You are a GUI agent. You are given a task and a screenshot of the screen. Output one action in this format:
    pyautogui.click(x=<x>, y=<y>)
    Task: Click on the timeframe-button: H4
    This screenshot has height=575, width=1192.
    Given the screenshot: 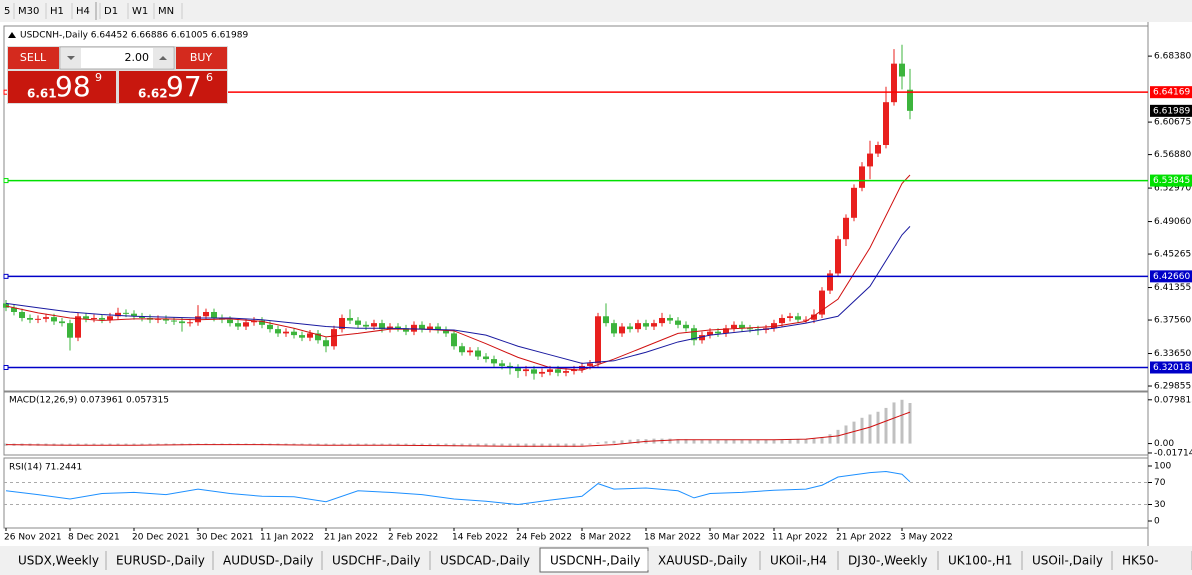 What is the action you would take?
    pyautogui.click(x=83, y=11)
    